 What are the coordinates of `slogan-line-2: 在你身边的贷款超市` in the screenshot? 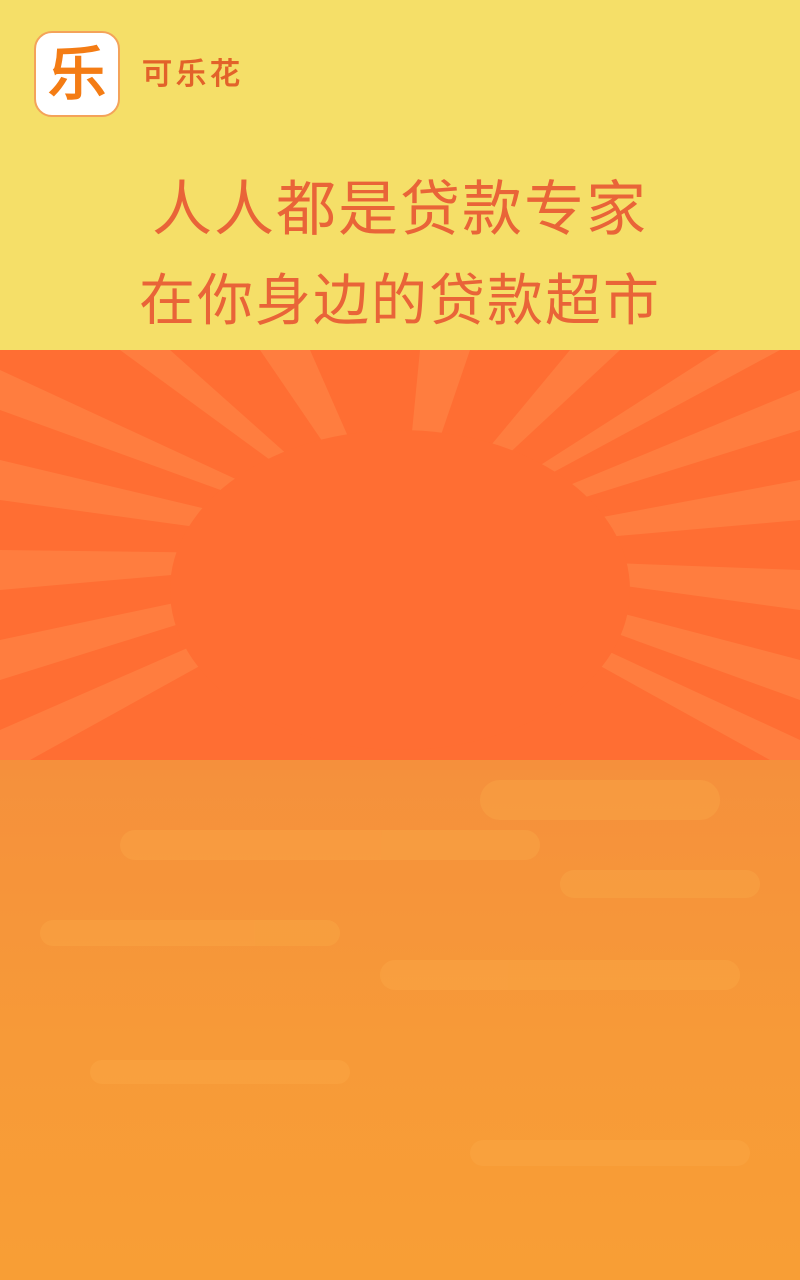 It's located at (400, 301).